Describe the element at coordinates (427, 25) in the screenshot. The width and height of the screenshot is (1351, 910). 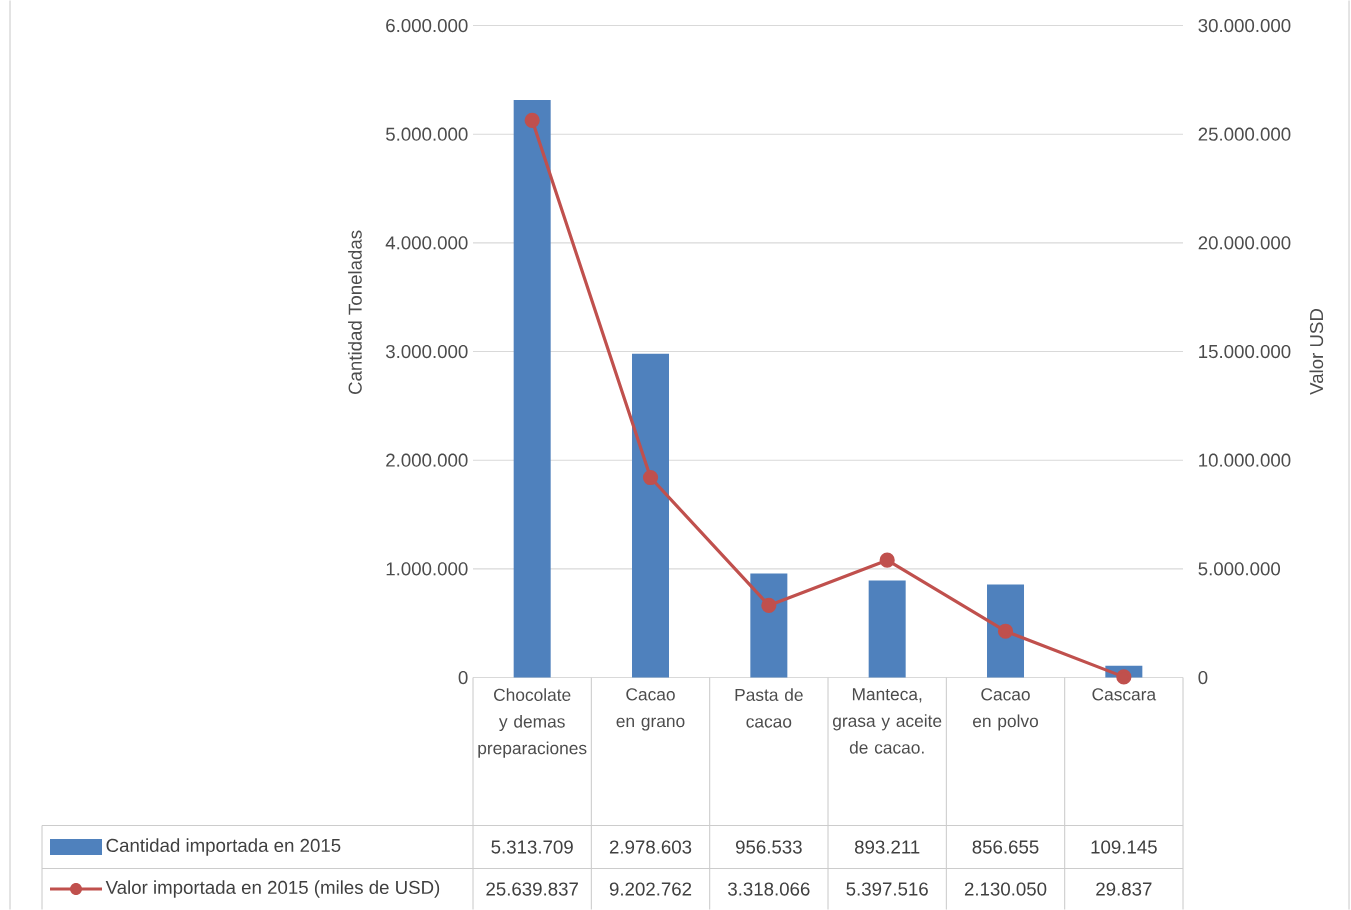
I see `y-tick-label: 6.000.000` at that location.